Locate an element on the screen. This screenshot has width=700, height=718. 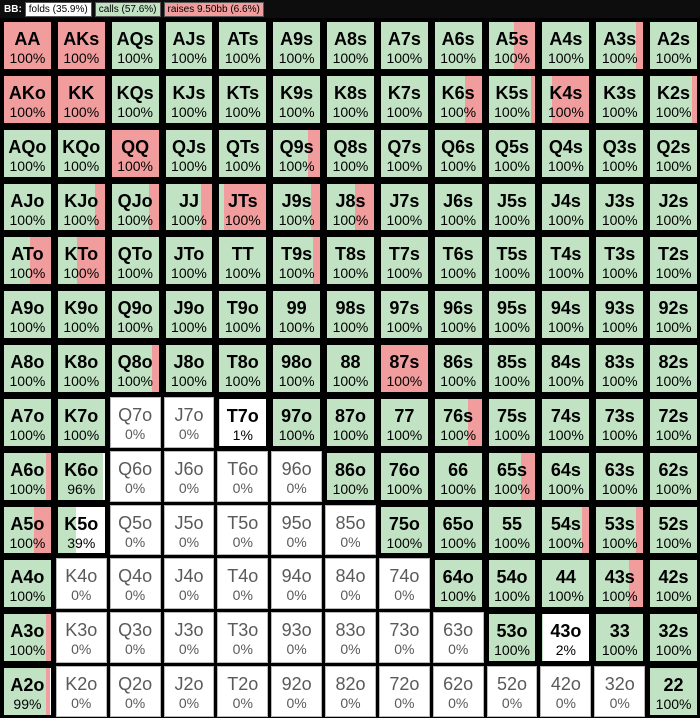
hand-cell-a7s: A7s 100% is located at coordinates (404, 45).